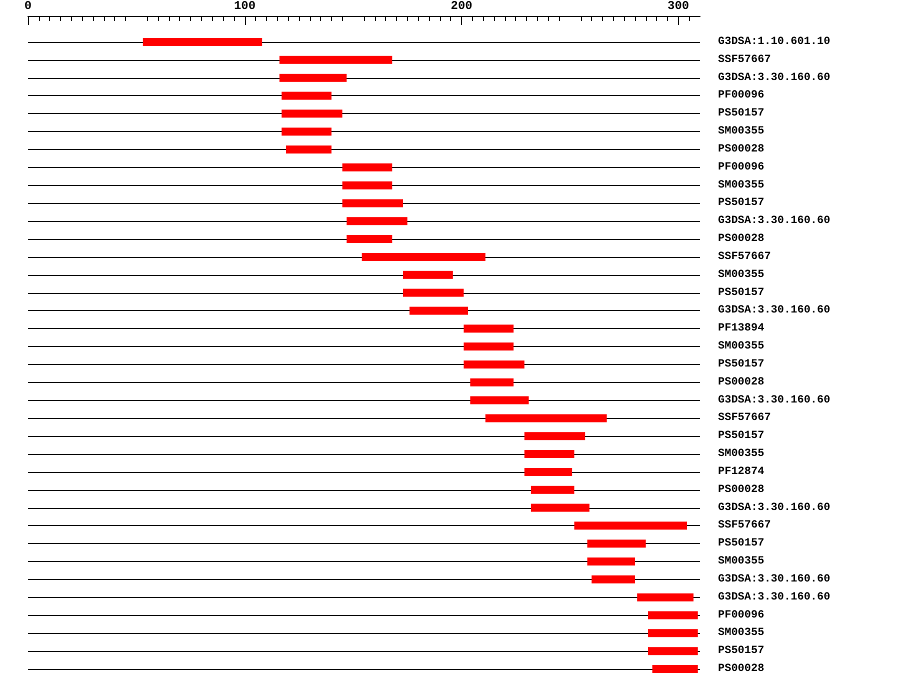 The width and height of the screenshot is (900, 688). I want to click on y-tick-label: PF12874, so click(741, 472).